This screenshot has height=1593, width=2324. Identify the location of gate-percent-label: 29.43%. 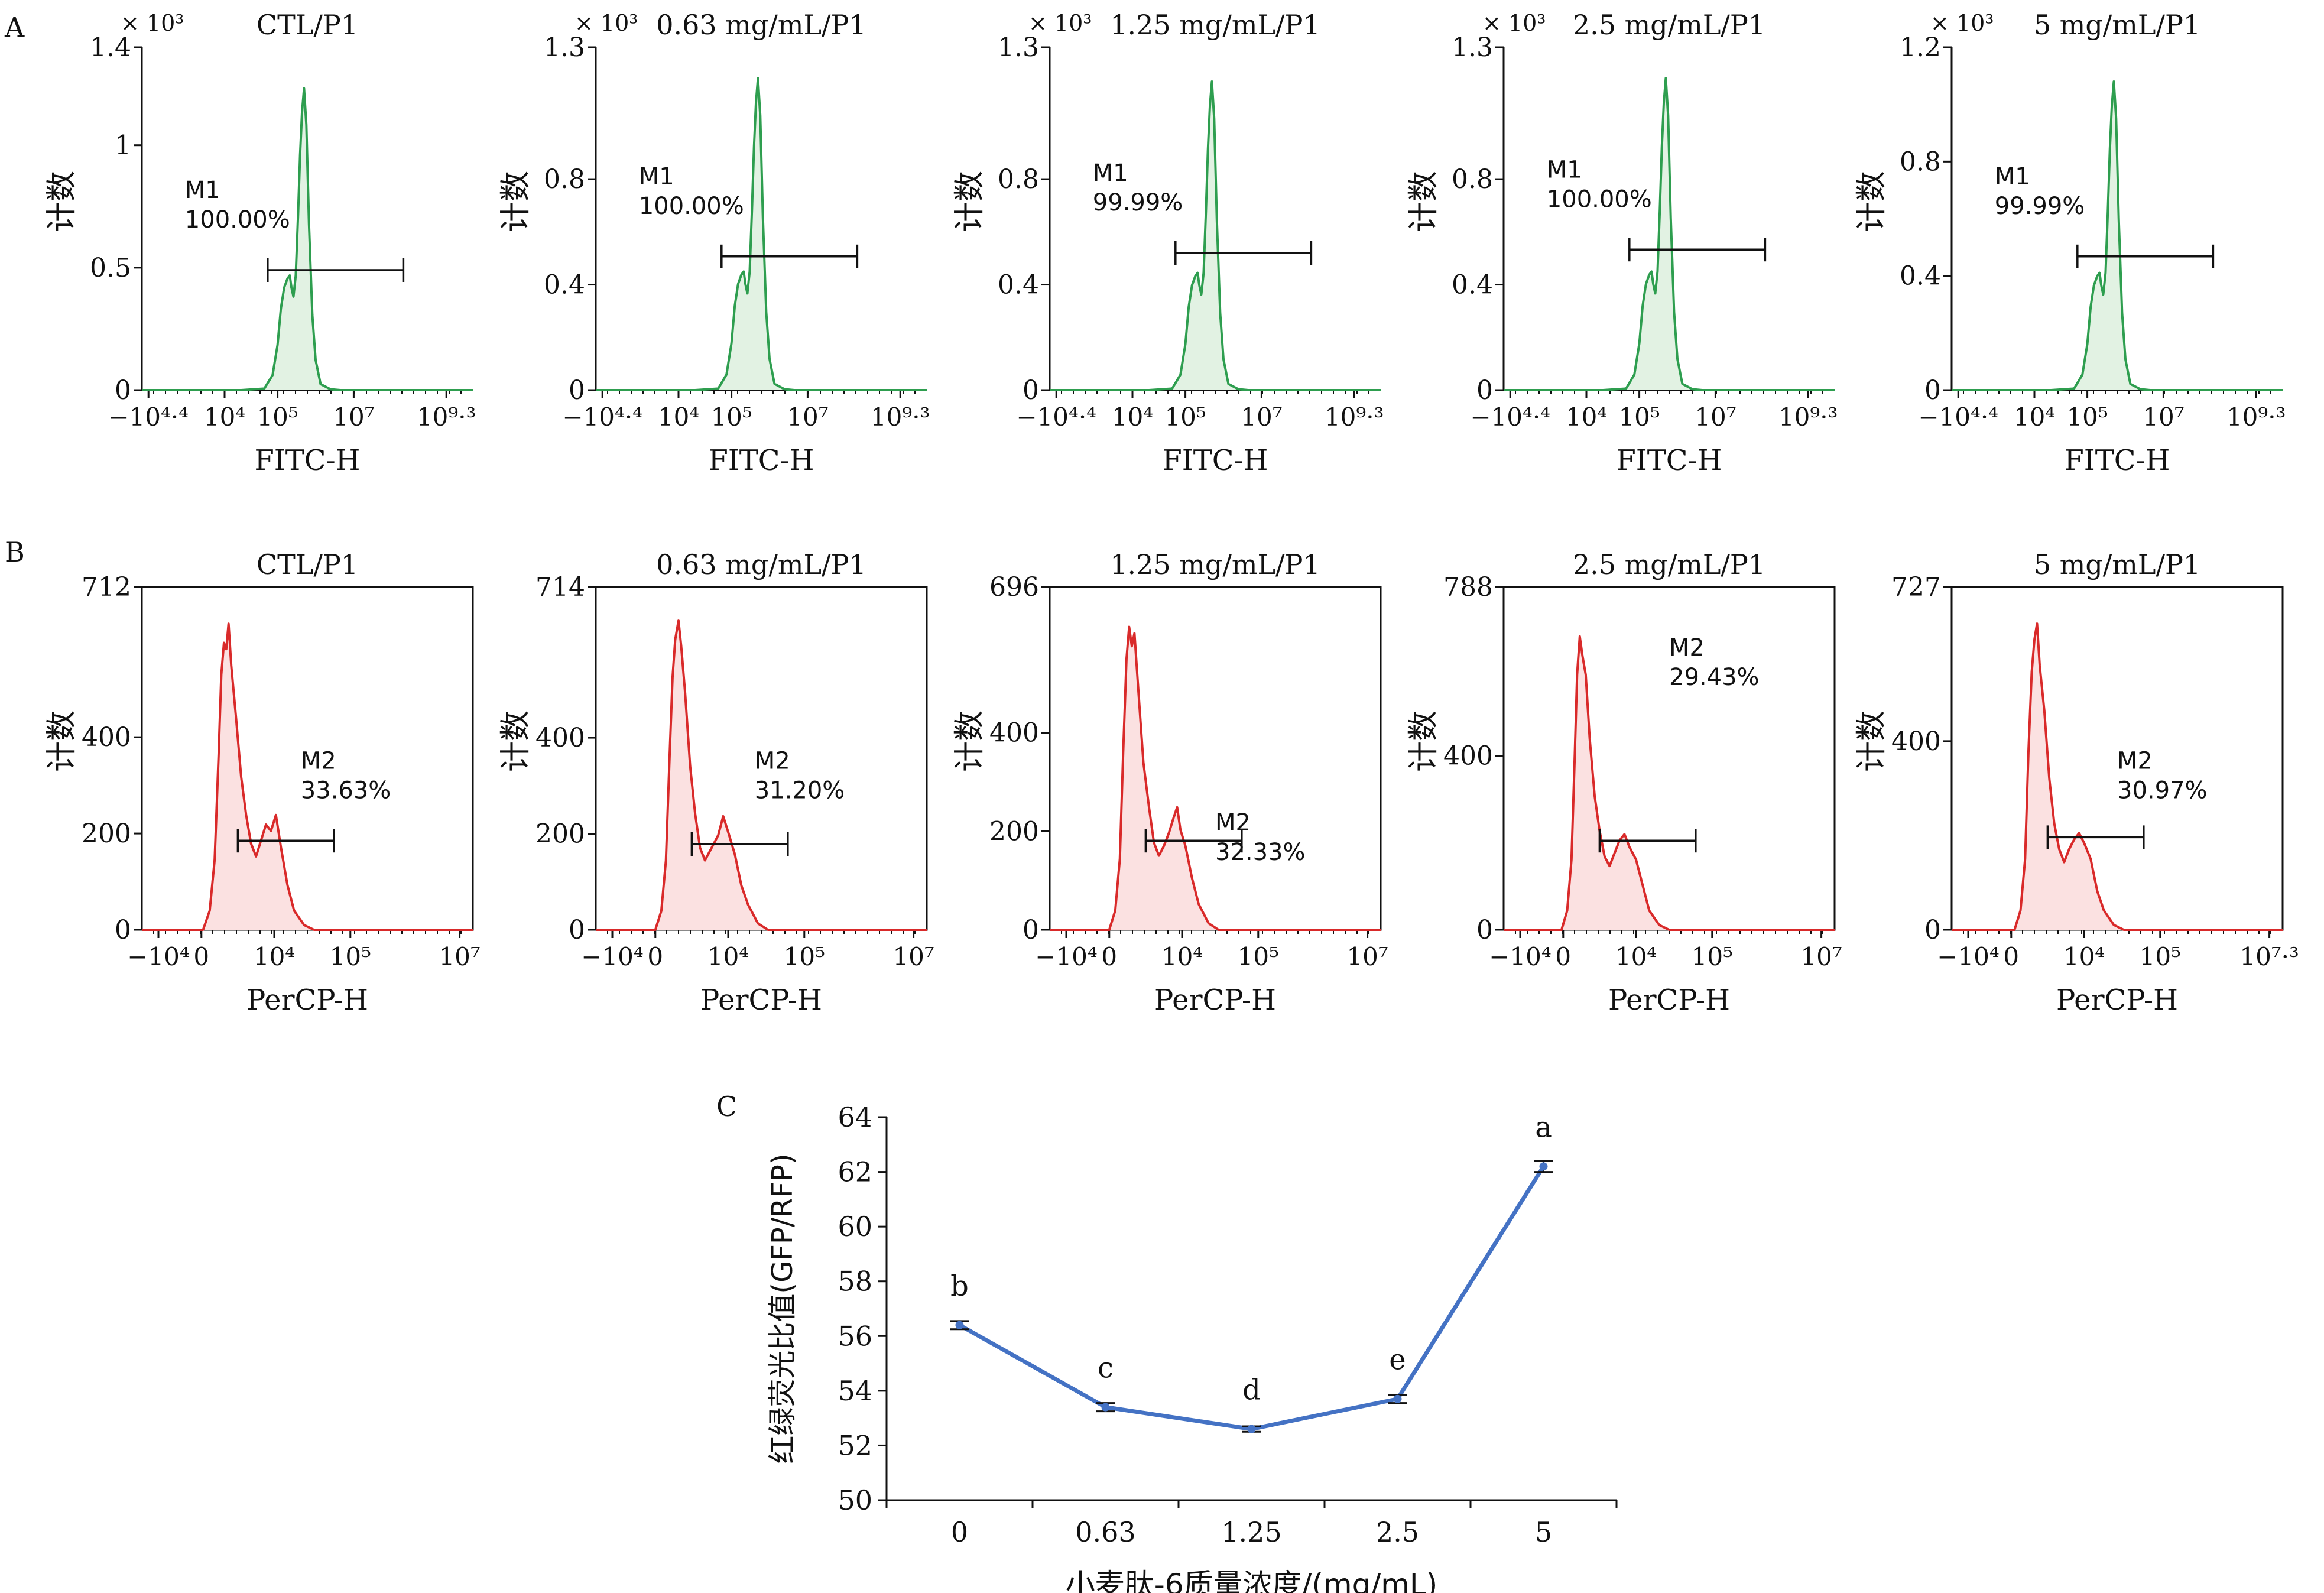
(1714, 677).